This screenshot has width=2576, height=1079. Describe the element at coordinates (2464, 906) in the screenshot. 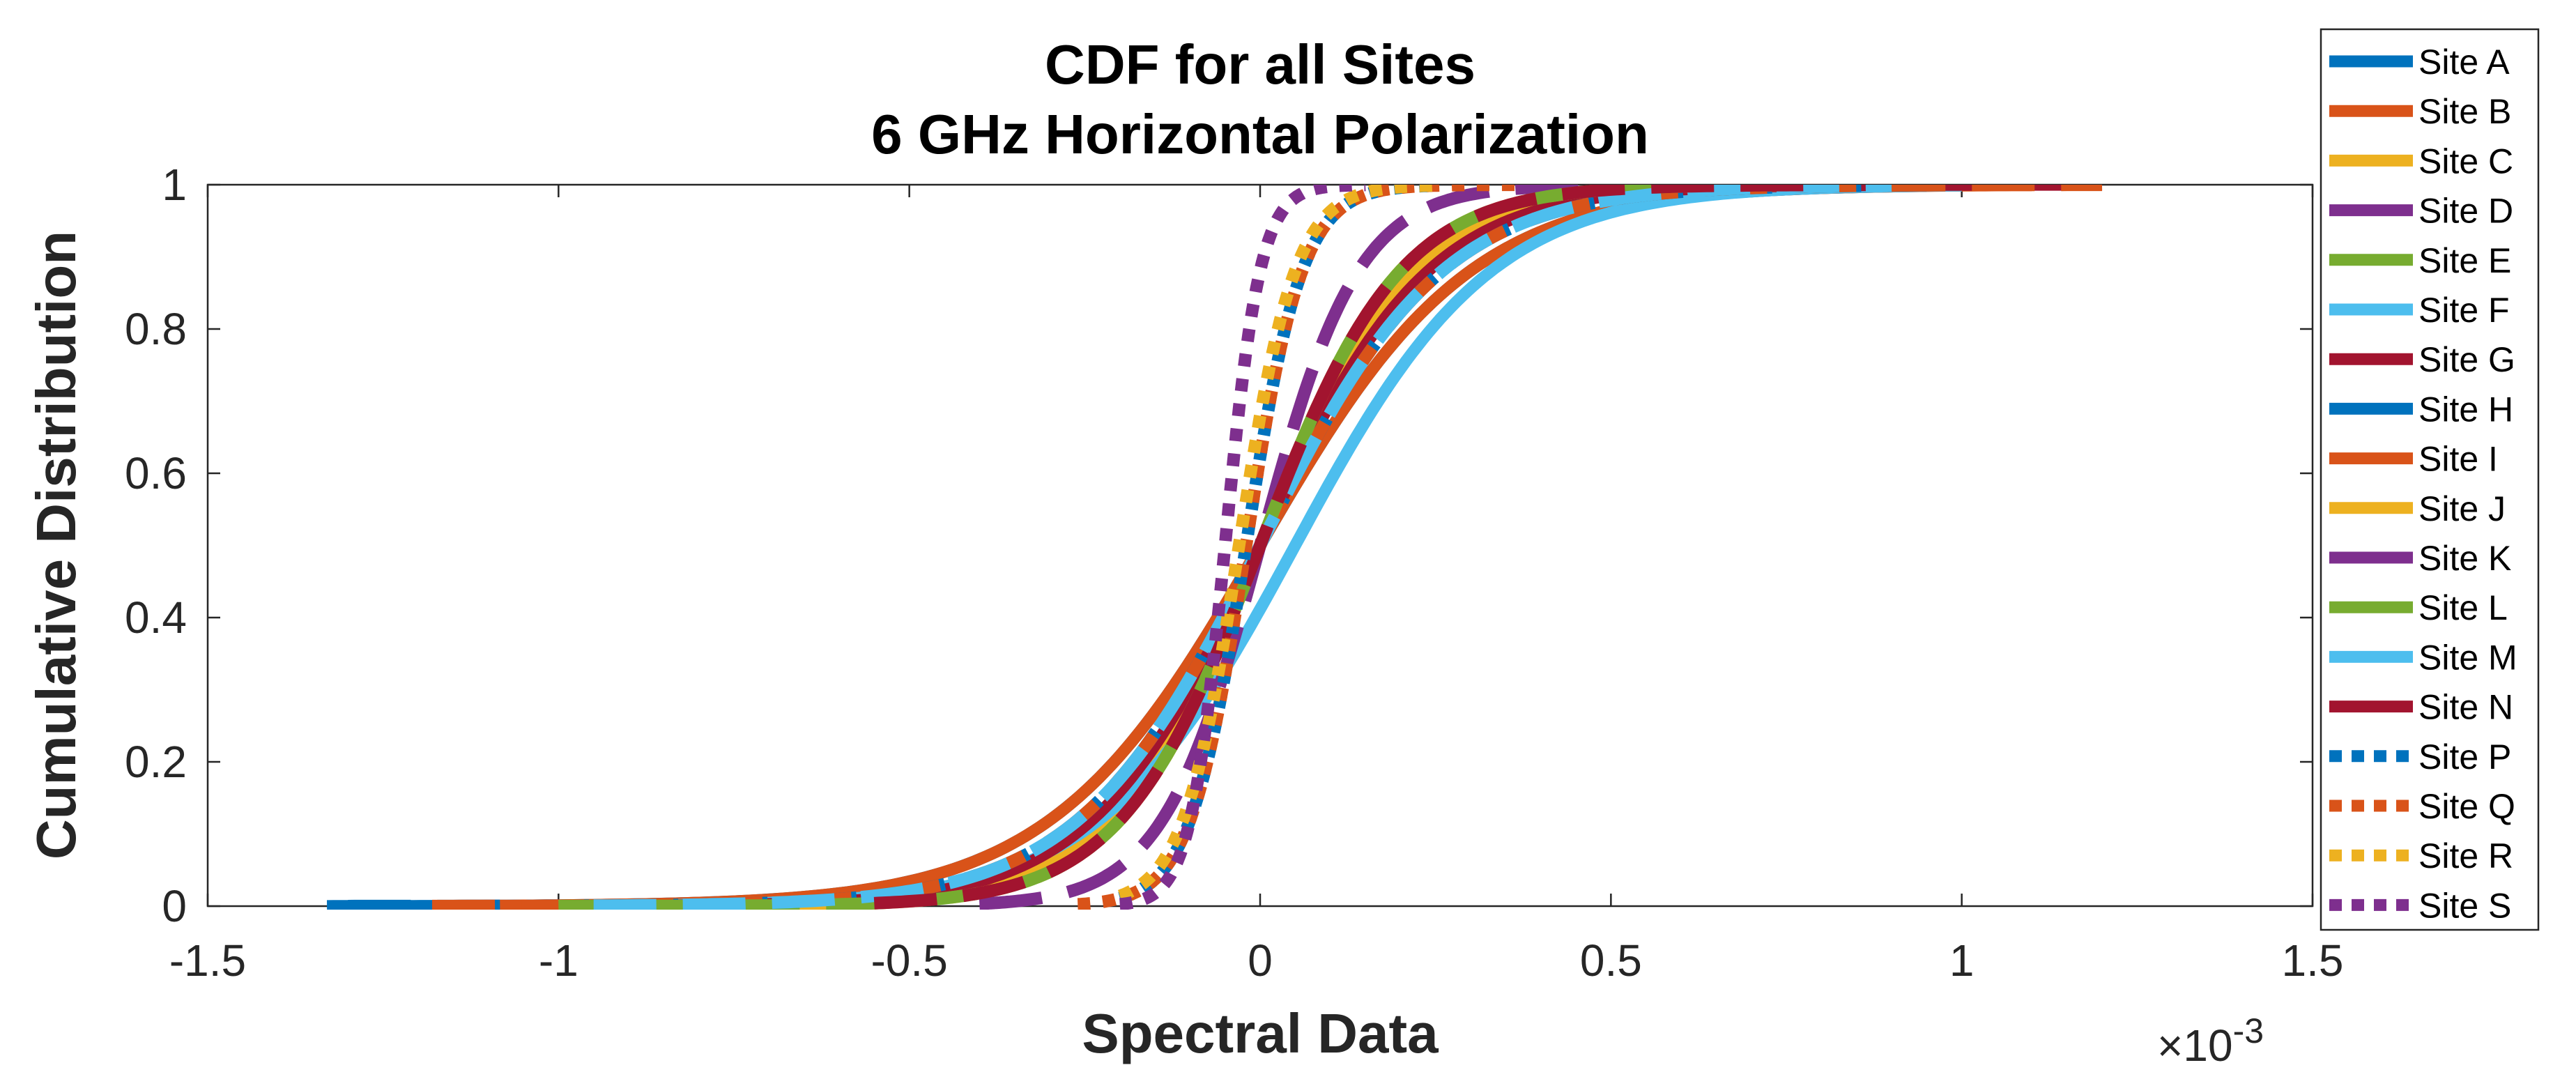

I see `legend-label: Site S` at that location.